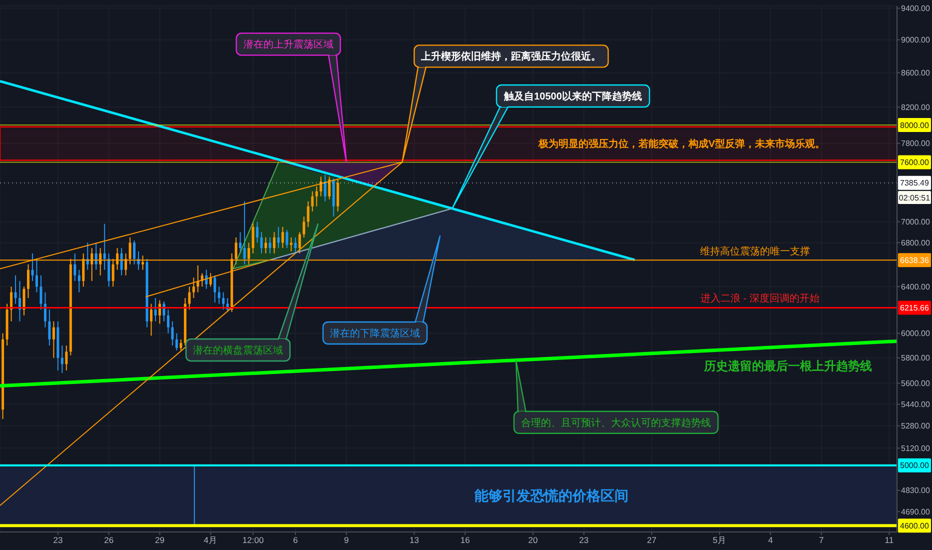 This screenshot has width=932, height=550. What do you see at coordinates (821, 540) in the screenshot?
I see `x-tick-label: 7` at bounding box center [821, 540].